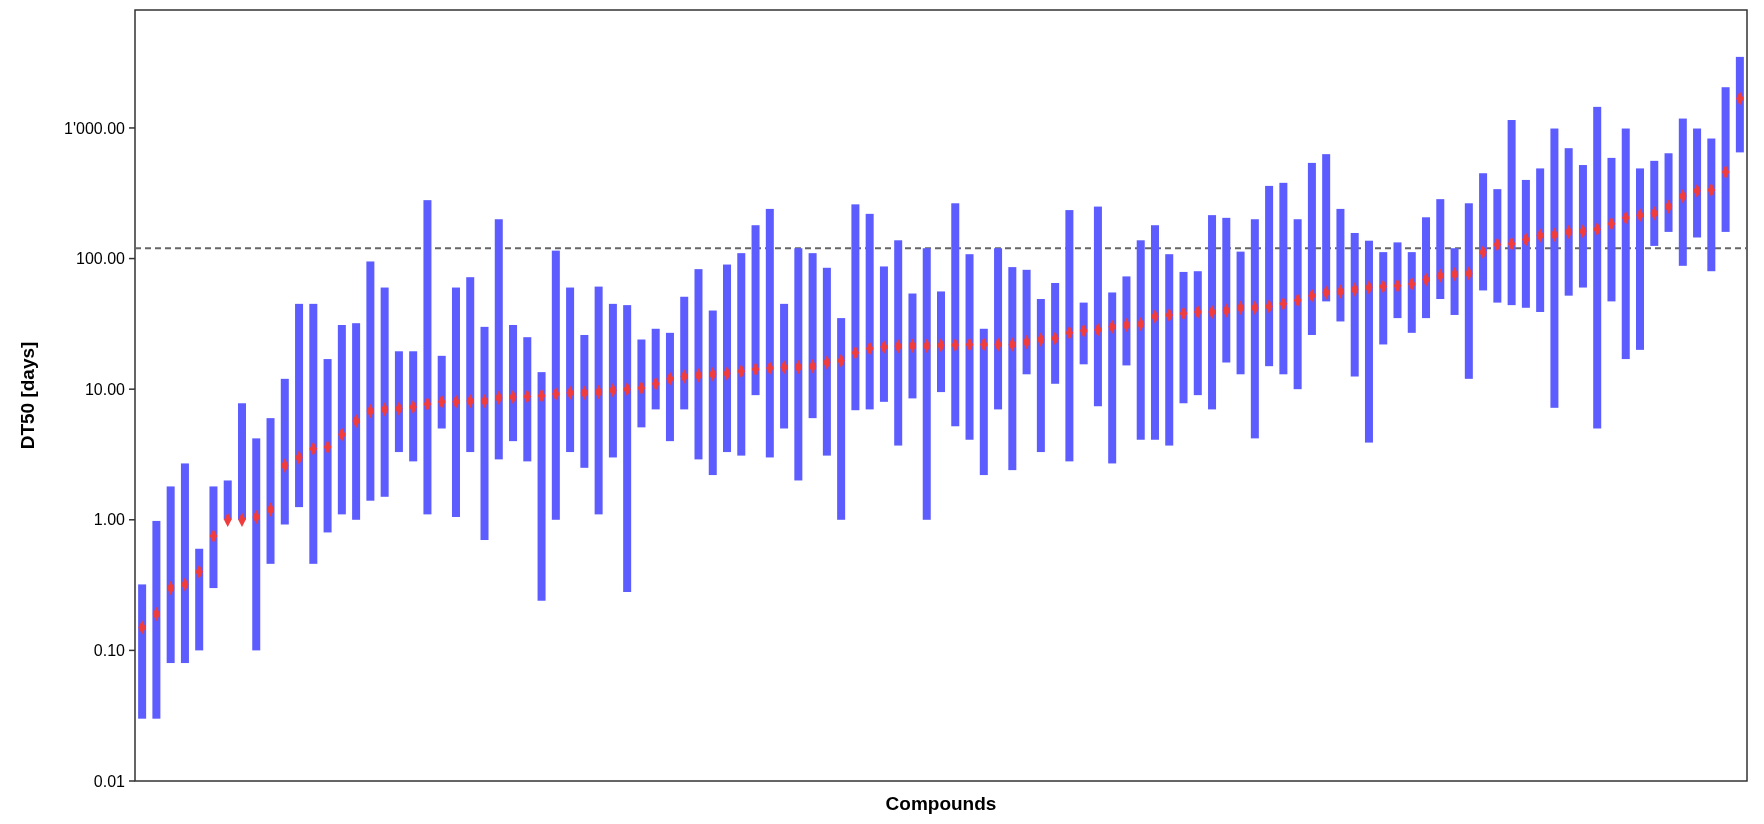 This screenshot has width=1764, height=824. What do you see at coordinates (109, 520) in the screenshot?
I see `y-tick-label: 1.00` at bounding box center [109, 520].